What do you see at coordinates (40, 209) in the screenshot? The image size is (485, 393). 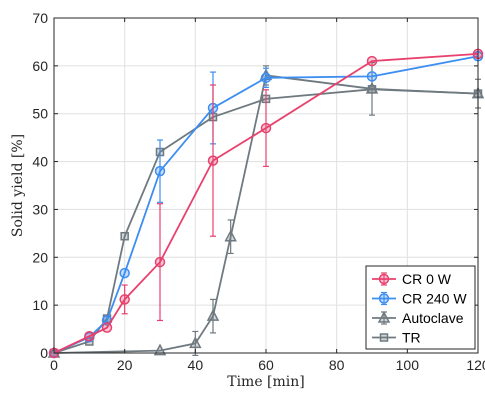 I see `y-tick-label: 30` at bounding box center [40, 209].